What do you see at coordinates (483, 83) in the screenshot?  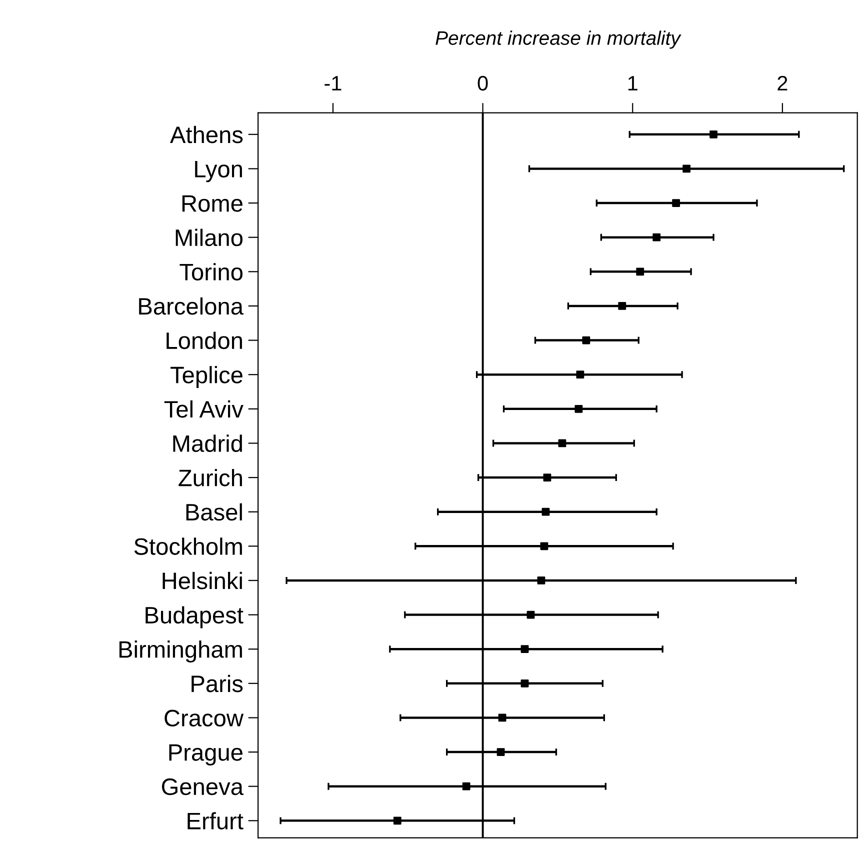 I see `x-tick-label: 0` at bounding box center [483, 83].